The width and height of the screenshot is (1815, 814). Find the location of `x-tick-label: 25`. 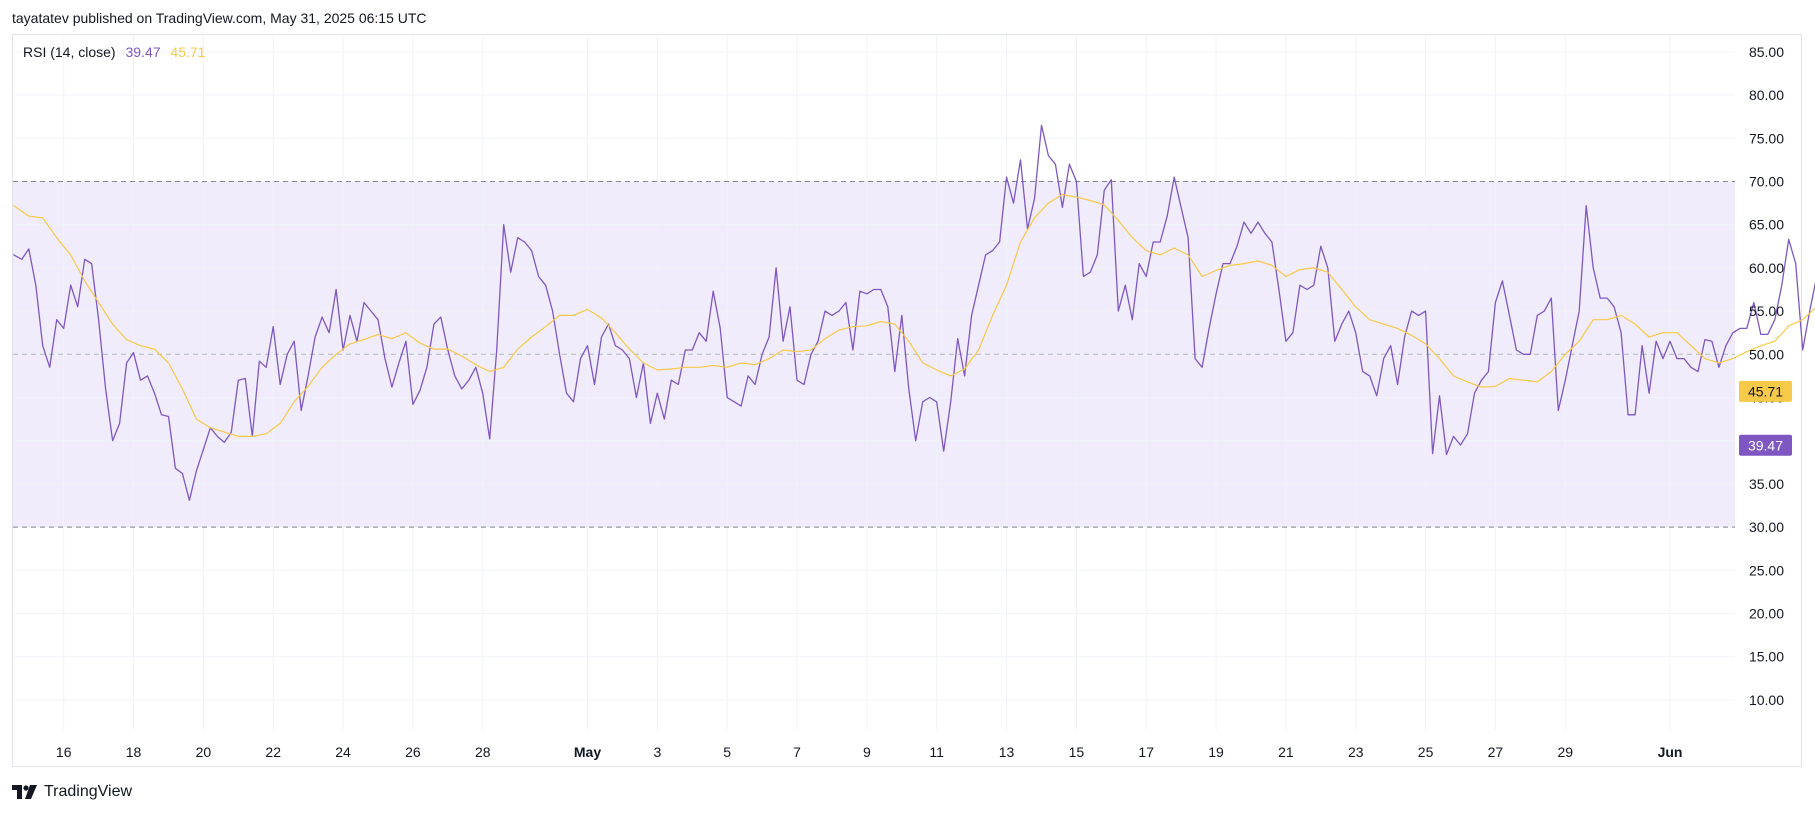

x-tick-label: 25 is located at coordinates (1426, 752).